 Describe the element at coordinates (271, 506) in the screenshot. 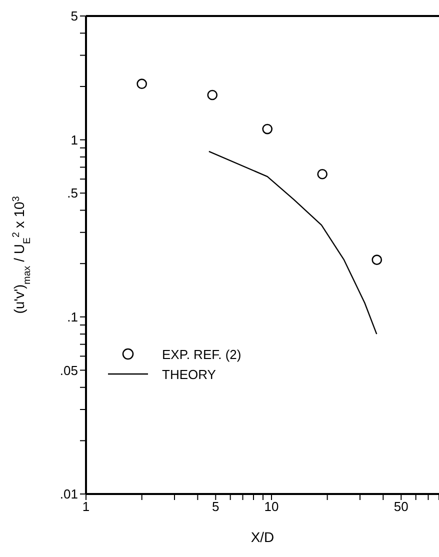

I see `x-tick-label: 10` at that location.